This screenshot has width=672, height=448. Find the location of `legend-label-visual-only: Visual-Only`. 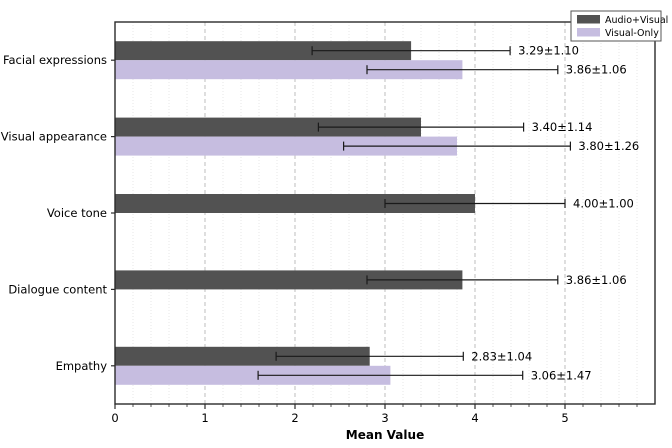

legend-label-visual-only: Visual-Only is located at coordinates (632, 33).